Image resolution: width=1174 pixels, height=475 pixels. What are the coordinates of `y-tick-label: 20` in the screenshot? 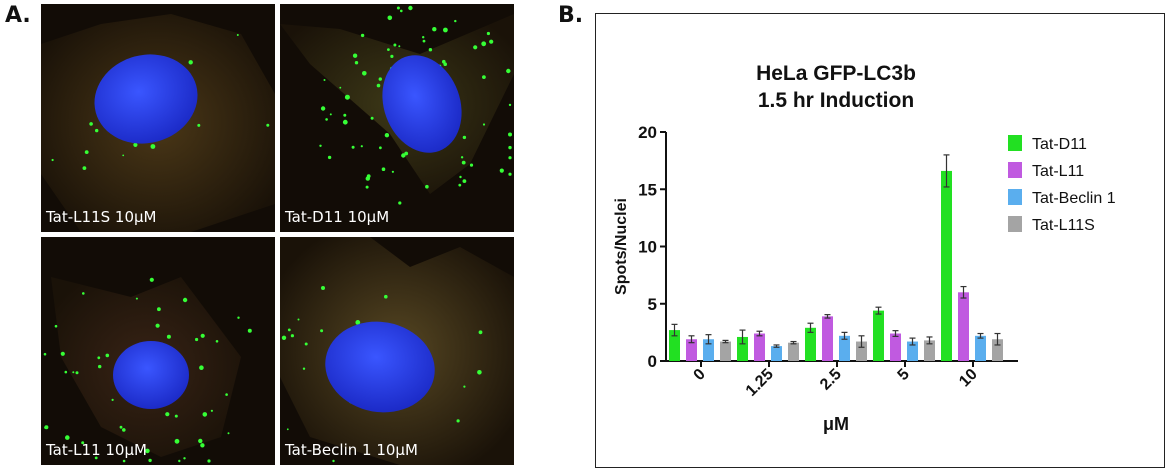 It's located at (647, 132).